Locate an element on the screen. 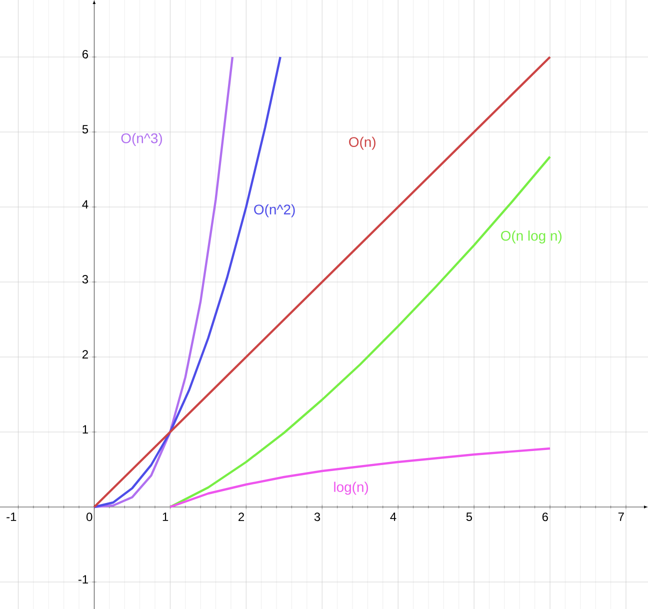  y-tick-label: 2 is located at coordinates (85, 354).